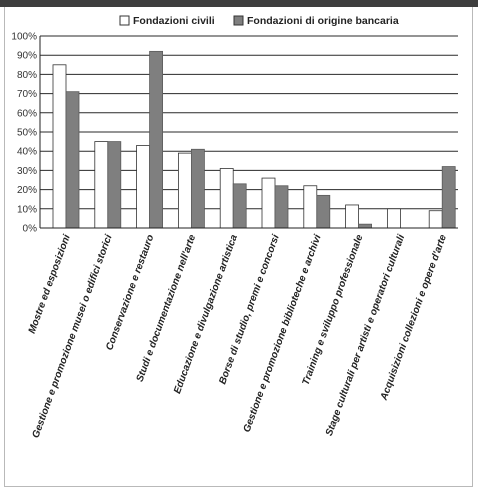  Describe the element at coordinates (27, 209) in the screenshot. I see `y-tick-label: 10%` at that location.